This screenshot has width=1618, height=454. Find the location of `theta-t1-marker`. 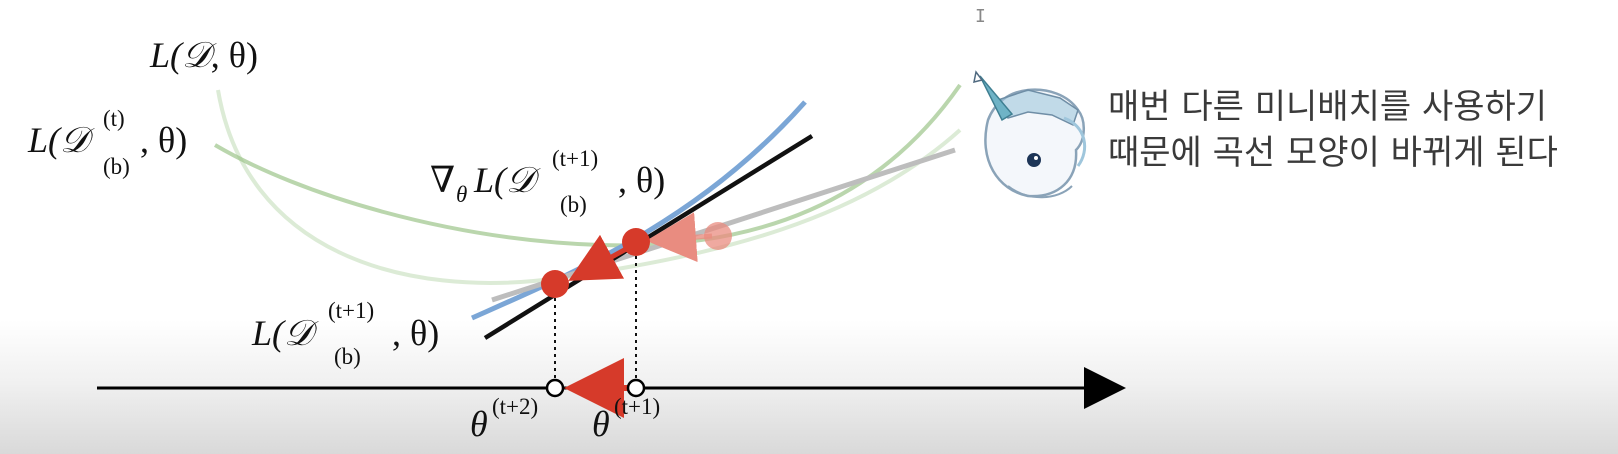

theta-t1-marker is located at coordinates (636, 388).